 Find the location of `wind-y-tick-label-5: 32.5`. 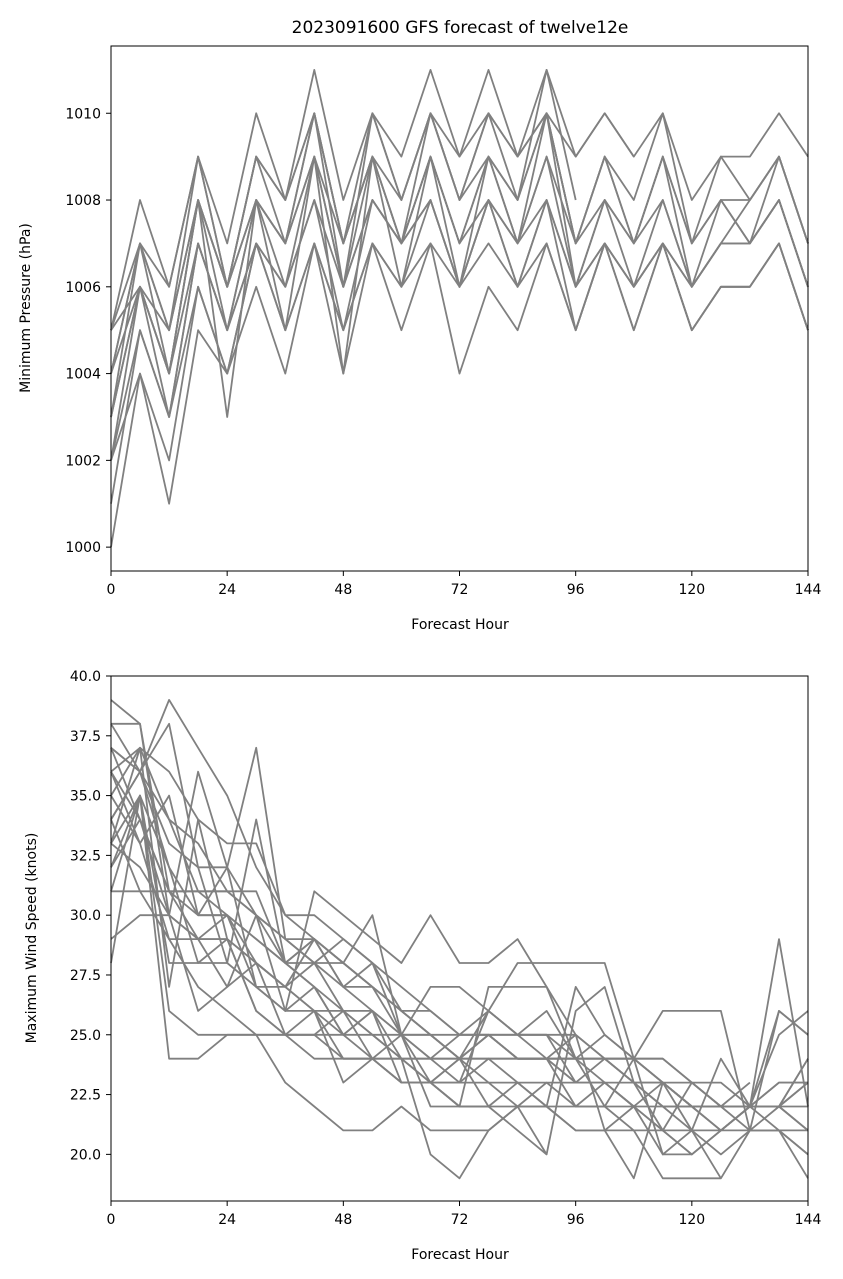

wind-y-tick-label-5: 32.5 is located at coordinates (85, 856).